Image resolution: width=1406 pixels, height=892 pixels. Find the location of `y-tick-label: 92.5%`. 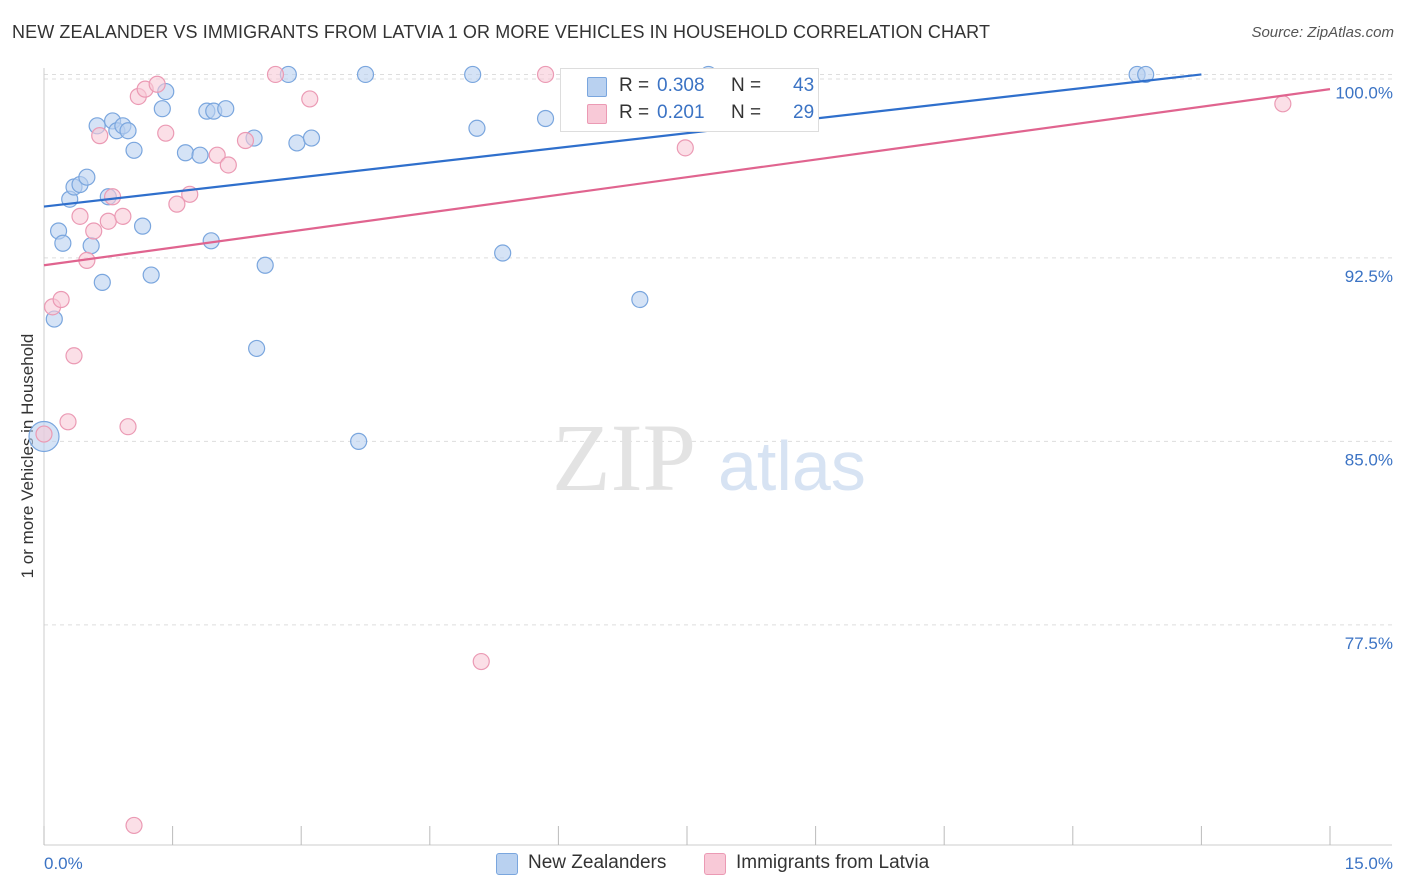

y-tick-label: 92.5% is located at coordinates (1369, 276).